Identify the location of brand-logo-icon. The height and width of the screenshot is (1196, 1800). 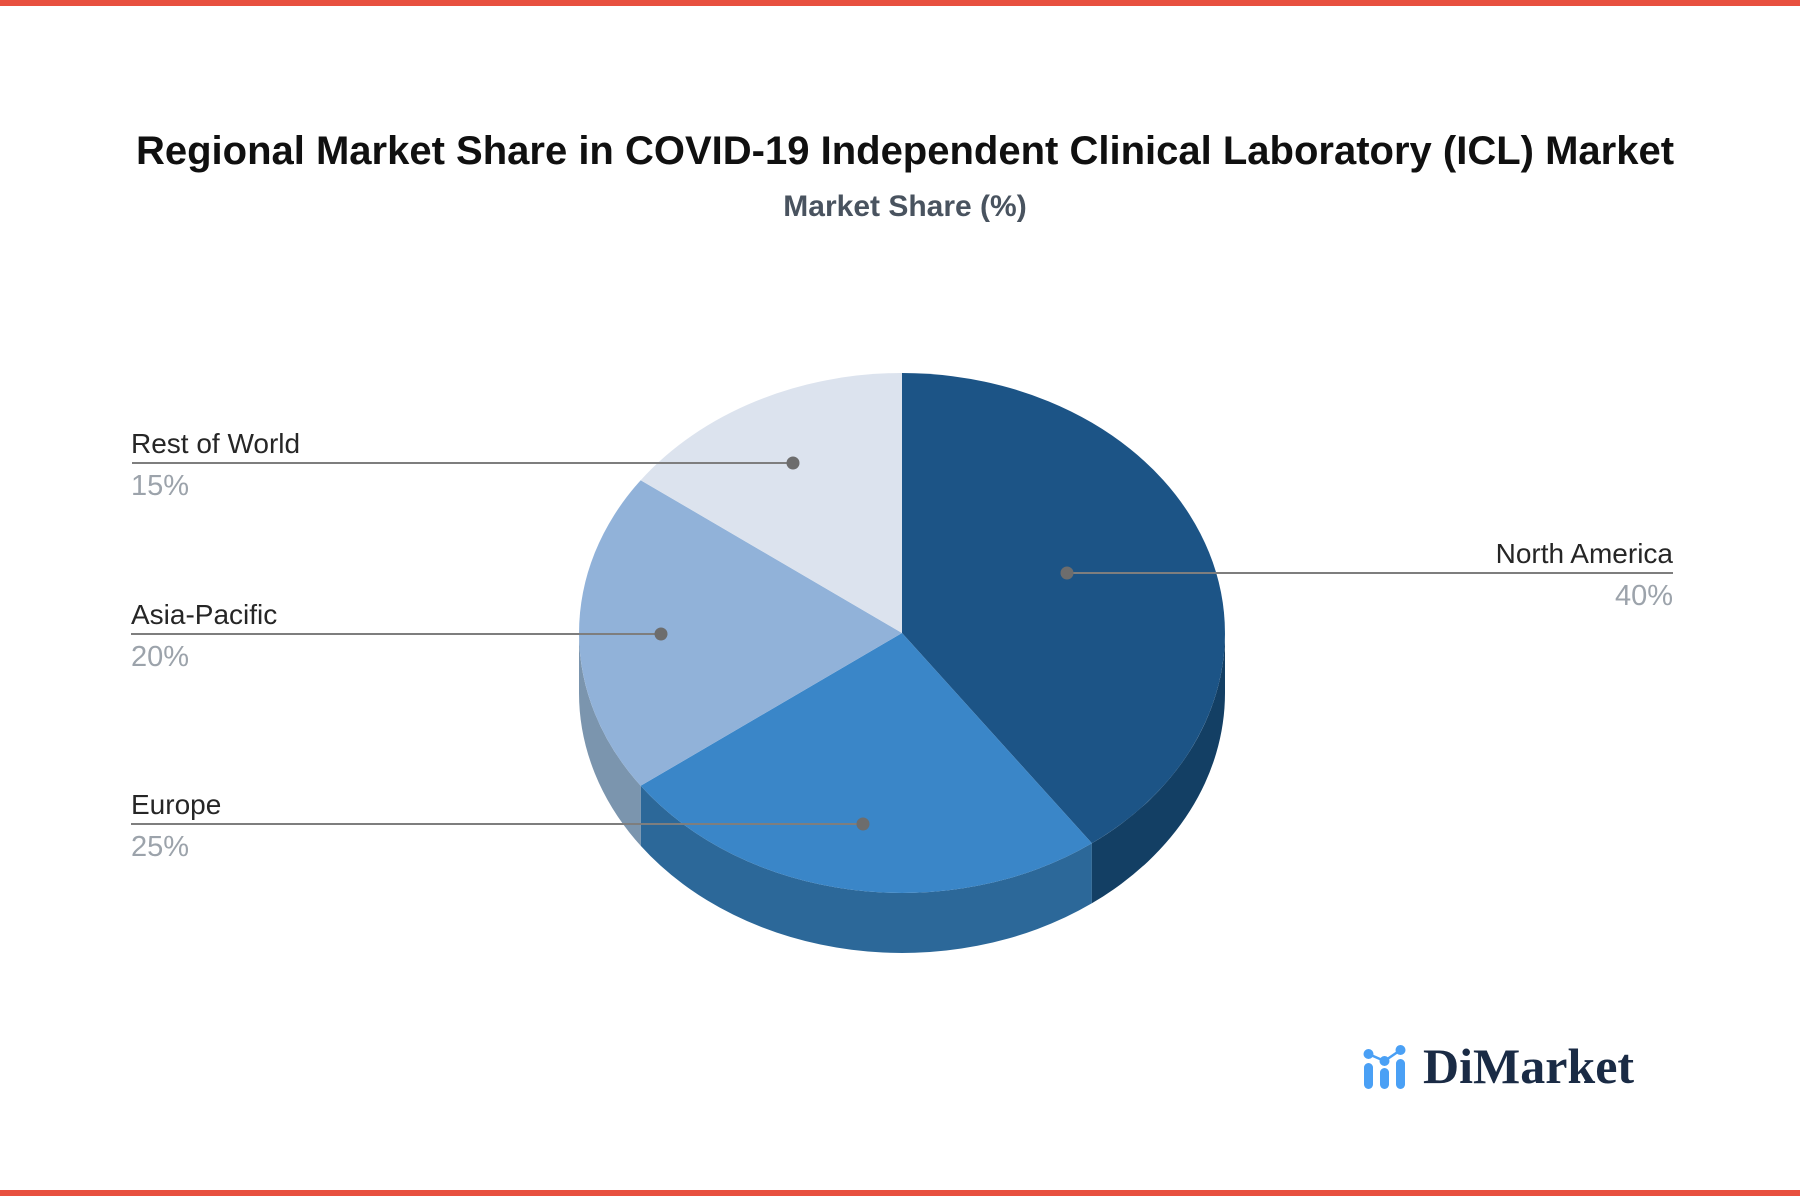
(1384, 1067).